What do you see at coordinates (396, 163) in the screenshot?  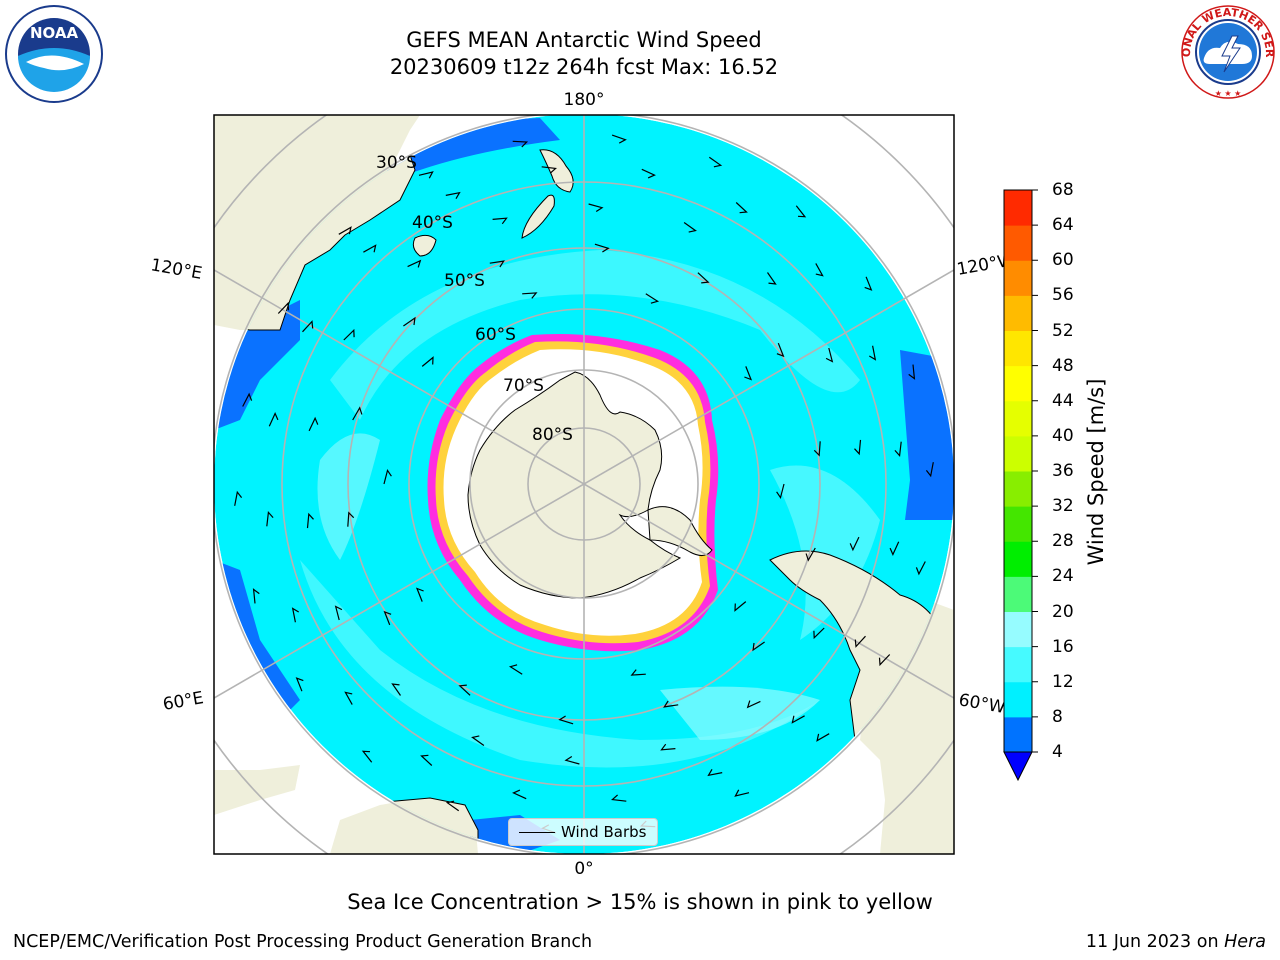 I see `lat-label-30s: 30°S` at bounding box center [396, 163].